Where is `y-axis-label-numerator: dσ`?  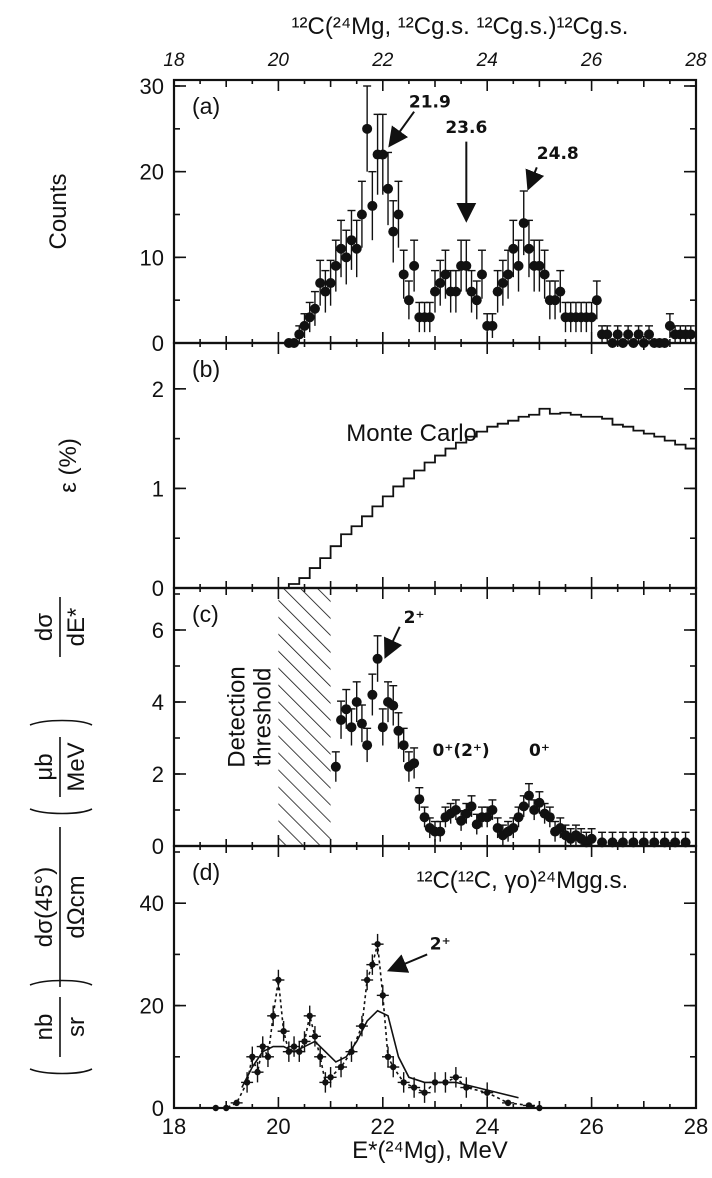 y-axis-label-numerator: dσ is located at coordinates (44, 627).